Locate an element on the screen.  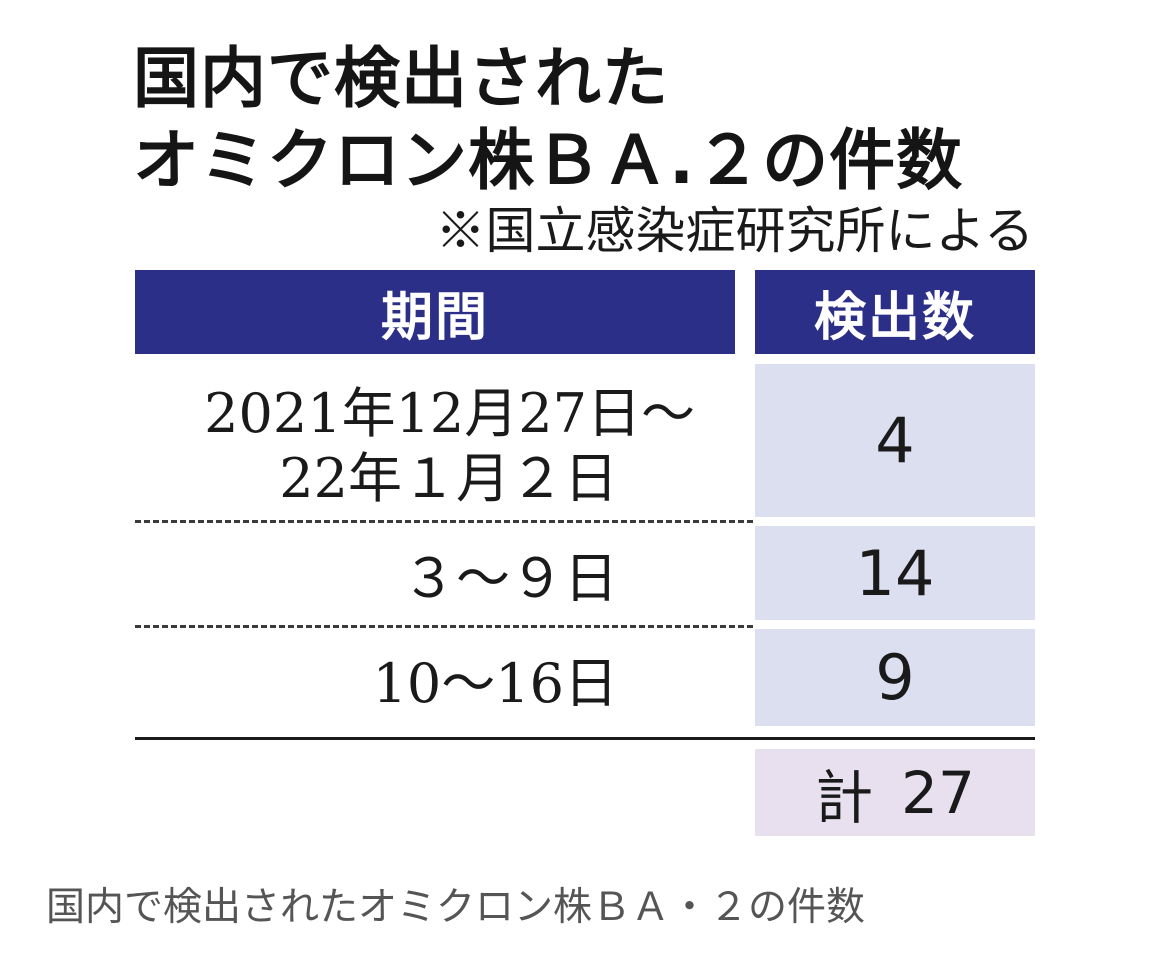
total-cell: 計 27 is located at coordinates (895, 792).